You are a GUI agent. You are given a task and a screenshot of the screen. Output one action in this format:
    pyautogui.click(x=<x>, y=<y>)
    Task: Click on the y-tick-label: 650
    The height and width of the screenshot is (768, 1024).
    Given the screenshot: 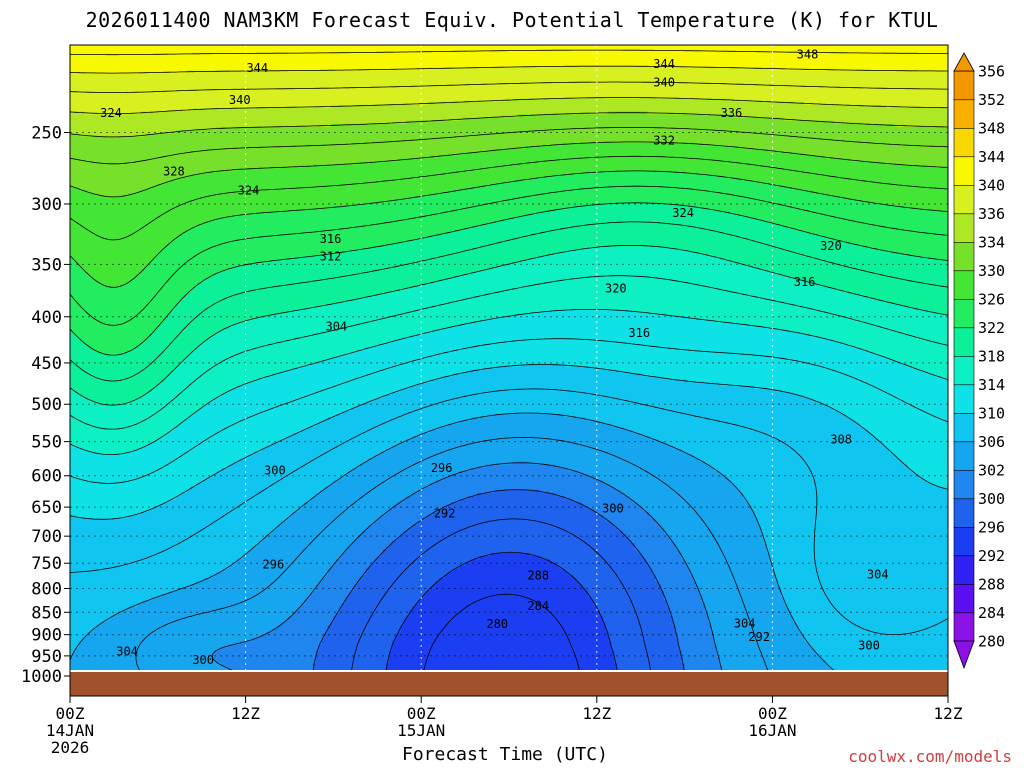 What is the action you would take?
    pyautogui.click(x=46, y=508)
    